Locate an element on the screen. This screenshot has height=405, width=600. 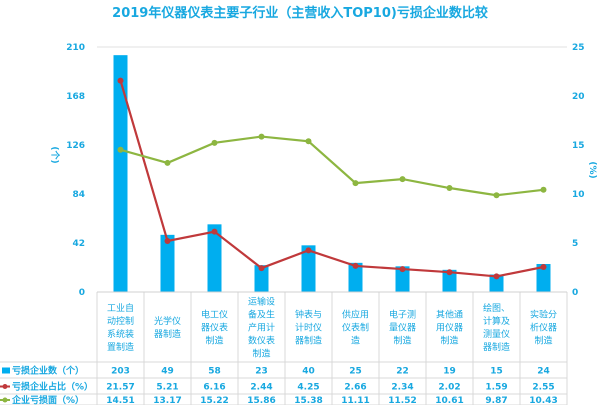
table-cell: 40 is located at coordinates (308, 372).